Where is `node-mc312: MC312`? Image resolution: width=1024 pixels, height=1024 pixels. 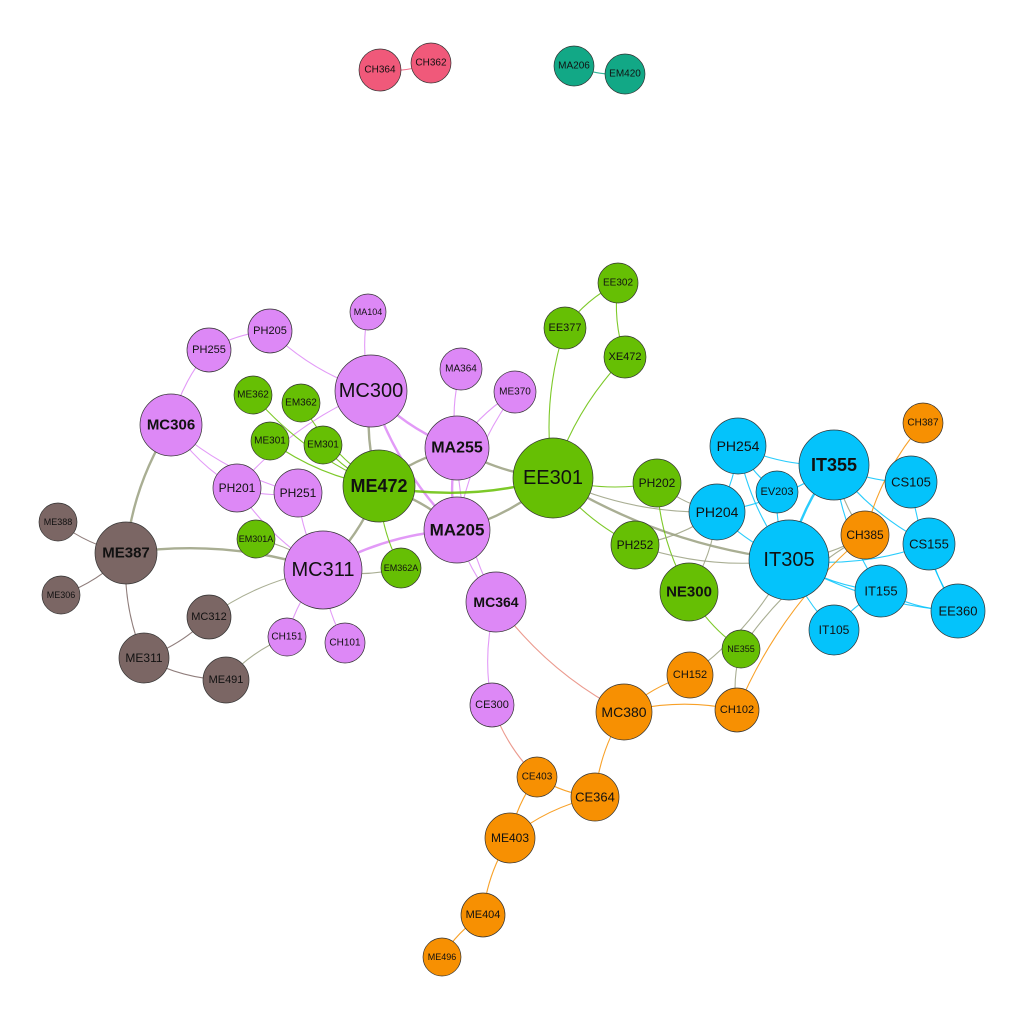
node-mc312: MC312 is located at coordinates (209, 617).